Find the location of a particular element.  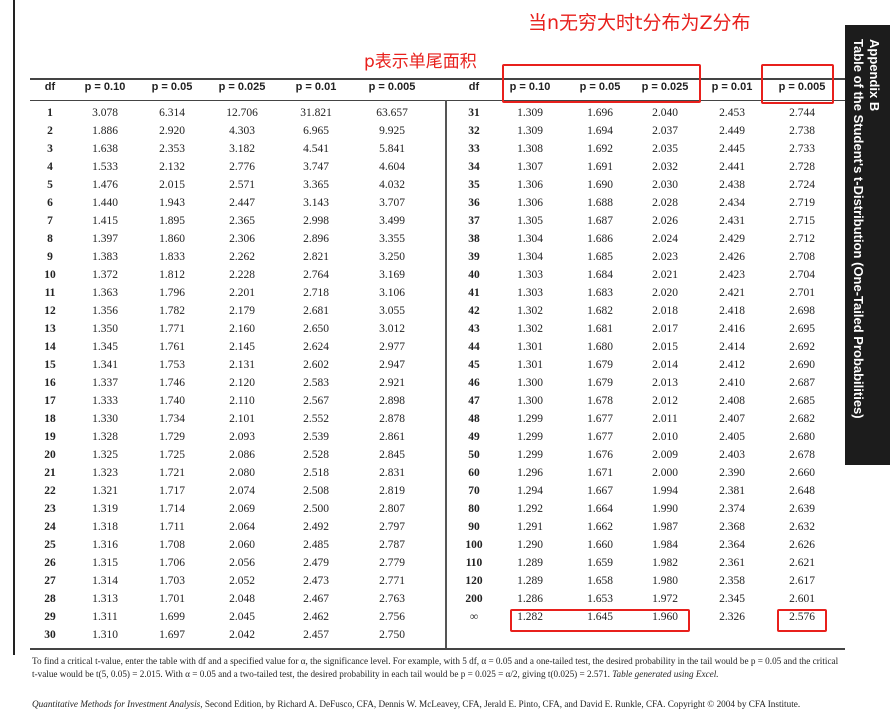

t-value-cell: 1.782 is located at coordinates (172, 311).